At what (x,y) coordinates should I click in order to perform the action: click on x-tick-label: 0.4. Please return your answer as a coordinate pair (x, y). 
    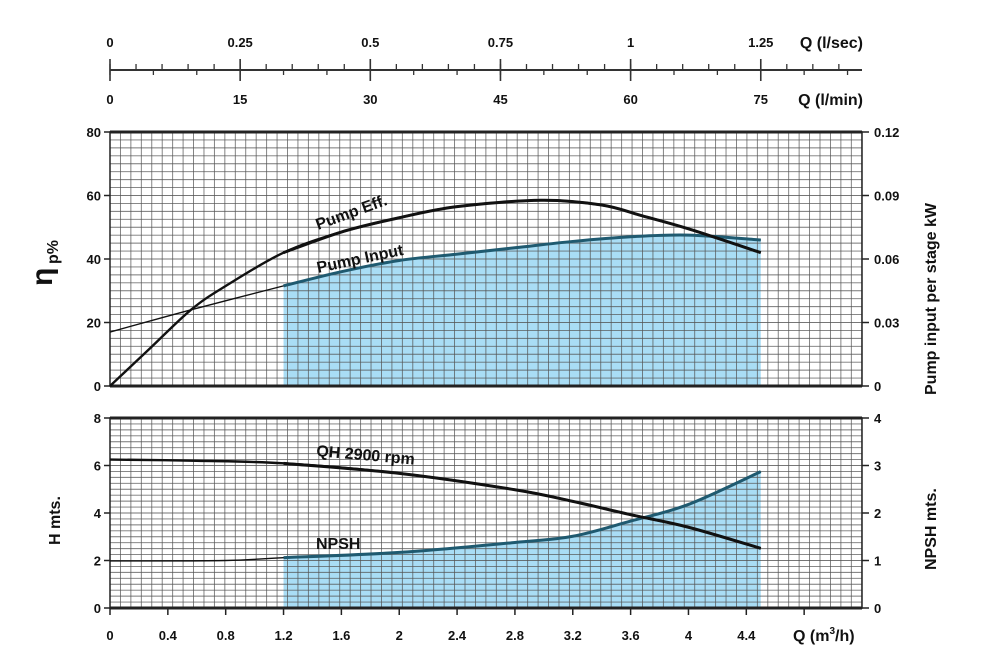
    Looking at the image, I should click on (168, 635).